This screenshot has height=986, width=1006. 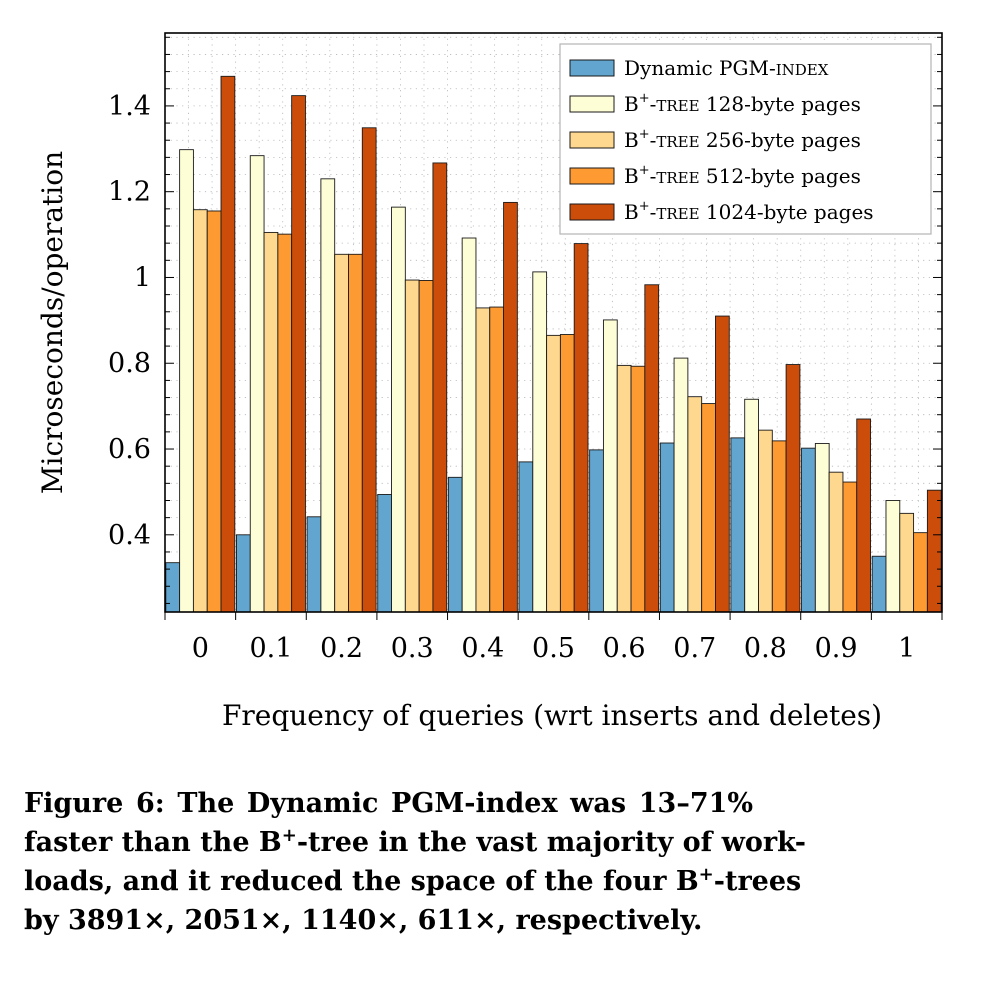 I want to click on x-tick-labels: 0 0.1 0.2 0.3 0.4 0.5 0.6 0.7 0.8 0.9 1, so click(x=554, y=648).